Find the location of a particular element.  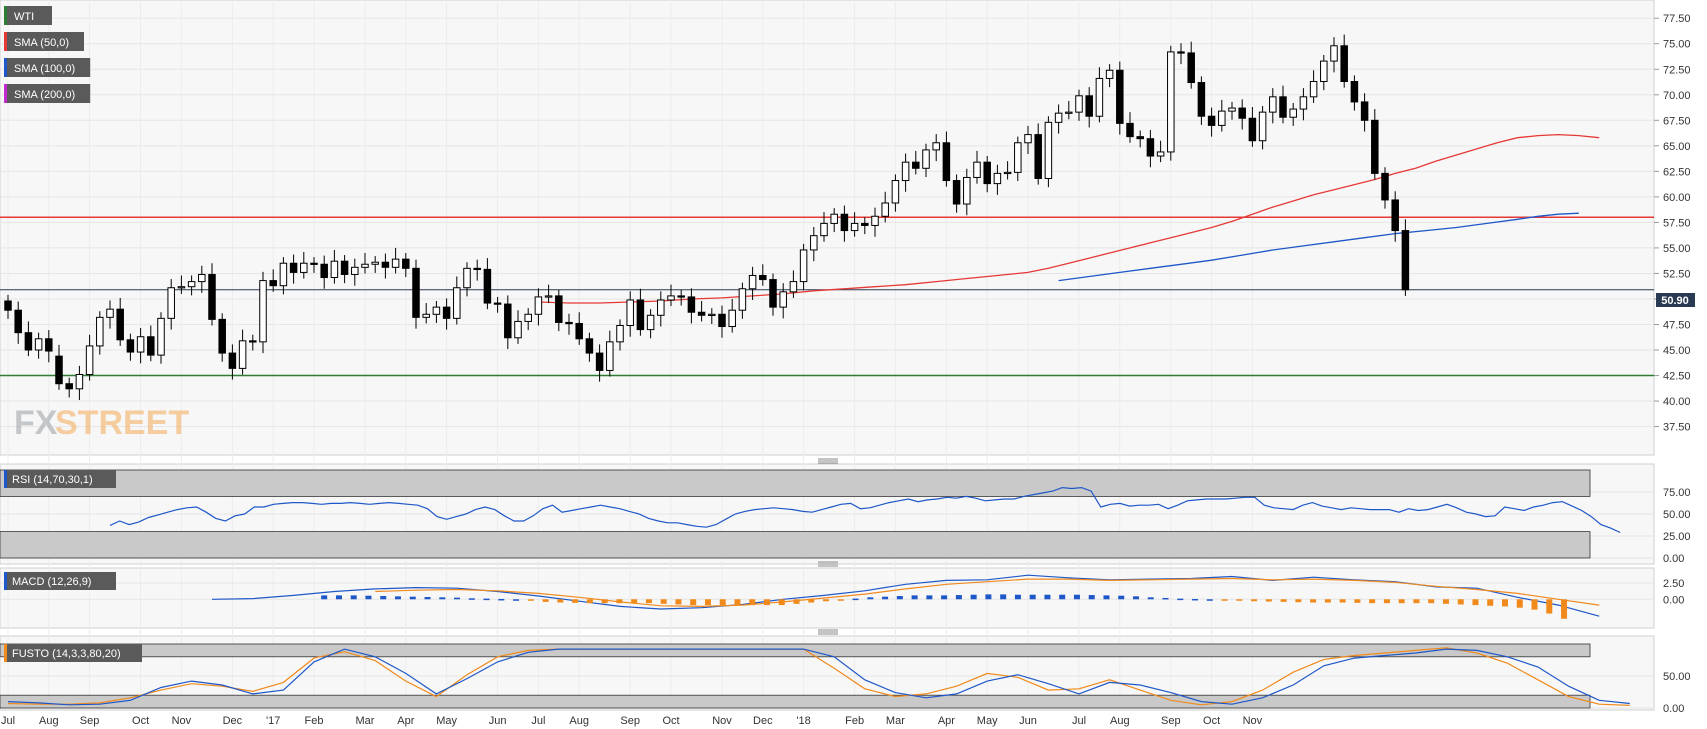

fusto-label: FUSTO (14,3,3,80,20) is located at coordinates (73, 653).